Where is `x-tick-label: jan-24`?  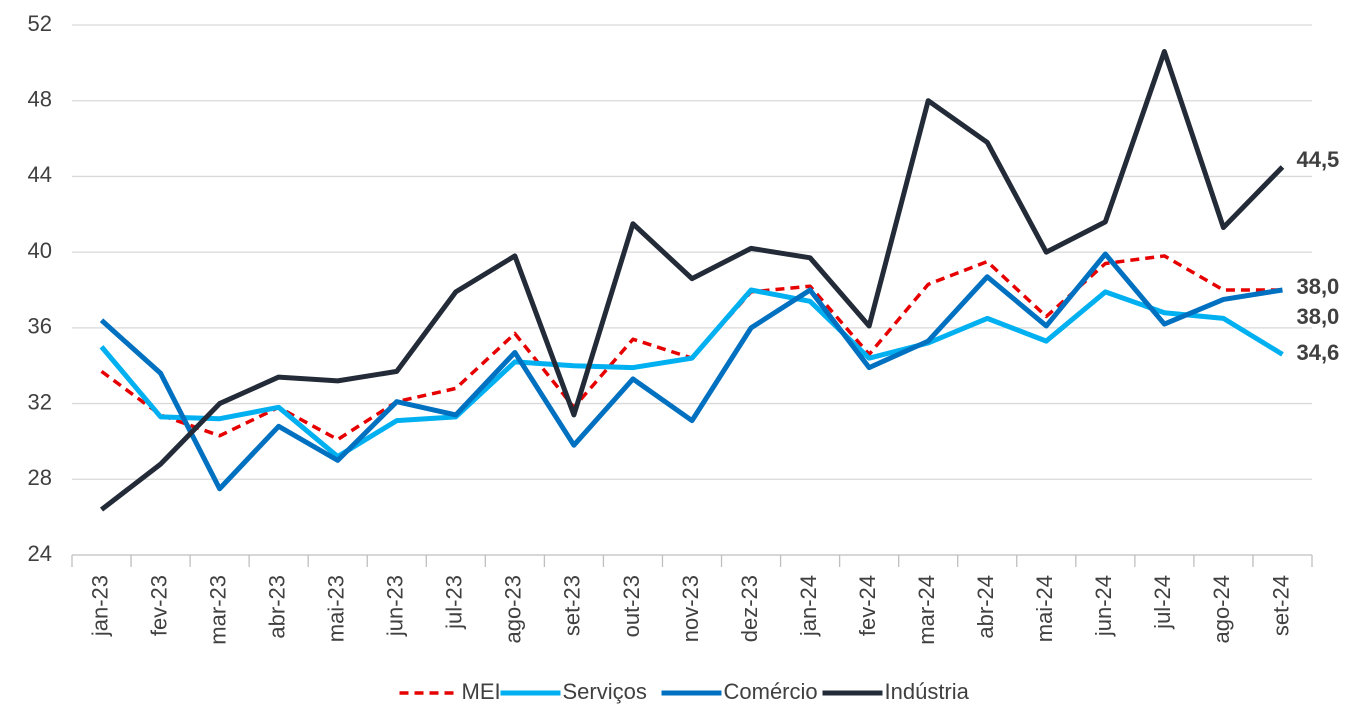
x-tick-label: jan-24 is located at coordinates (808, 606).